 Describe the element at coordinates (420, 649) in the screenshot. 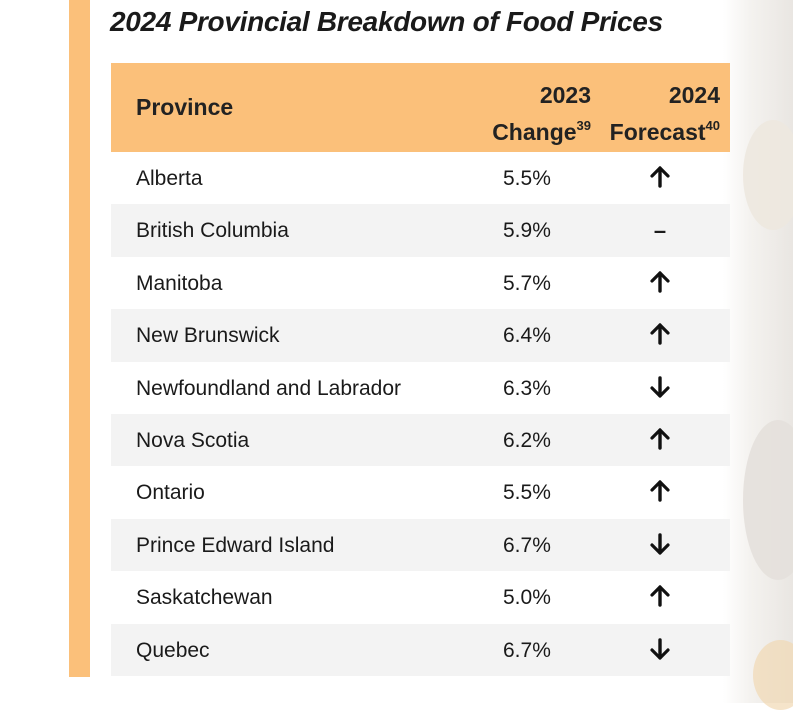

I see `table-row: Quebec 6.7%` at that location.